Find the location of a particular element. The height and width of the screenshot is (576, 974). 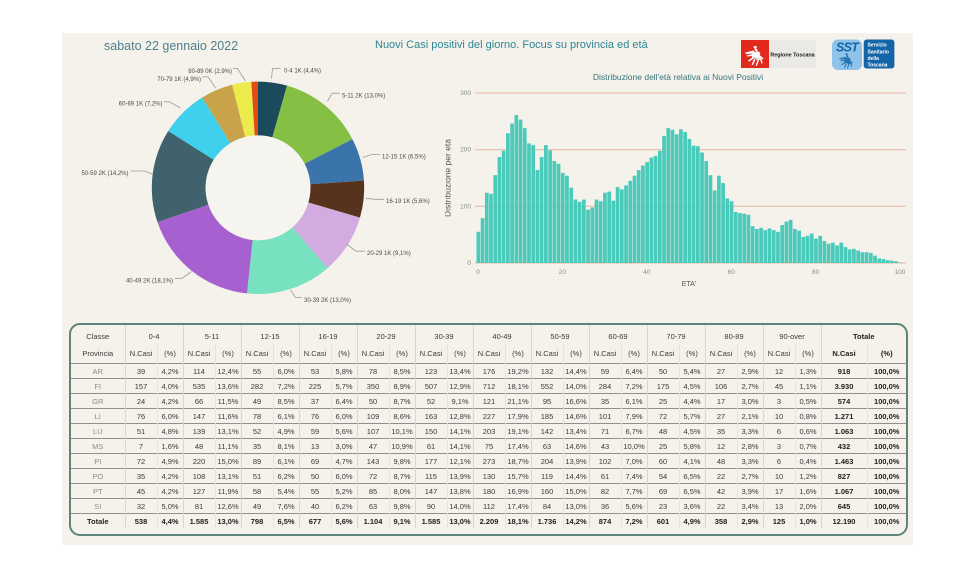

svg-text: 20-29 1K (9,1%) is located at coordinates (389, 254).